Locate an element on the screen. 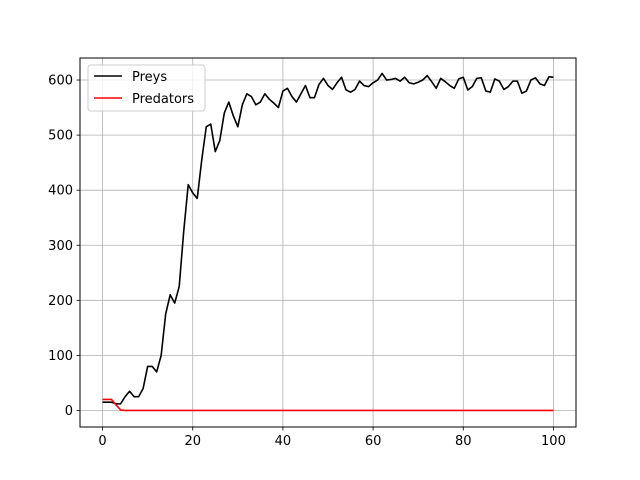  y-tick-label: 200 is located at coordinates (60, 301).